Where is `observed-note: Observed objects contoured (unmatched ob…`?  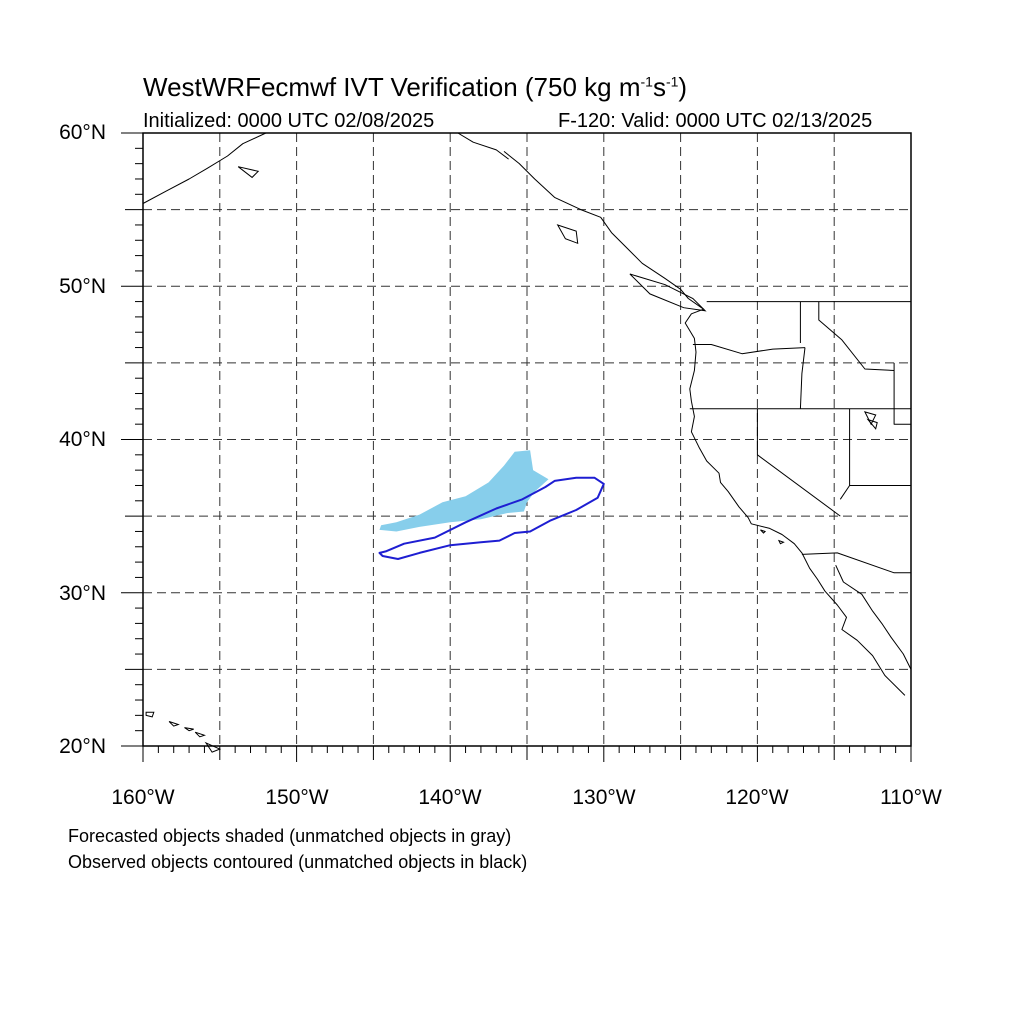 observed-note: Observed objects contoured (unmatched ob… is located at coordinates (298, 862).